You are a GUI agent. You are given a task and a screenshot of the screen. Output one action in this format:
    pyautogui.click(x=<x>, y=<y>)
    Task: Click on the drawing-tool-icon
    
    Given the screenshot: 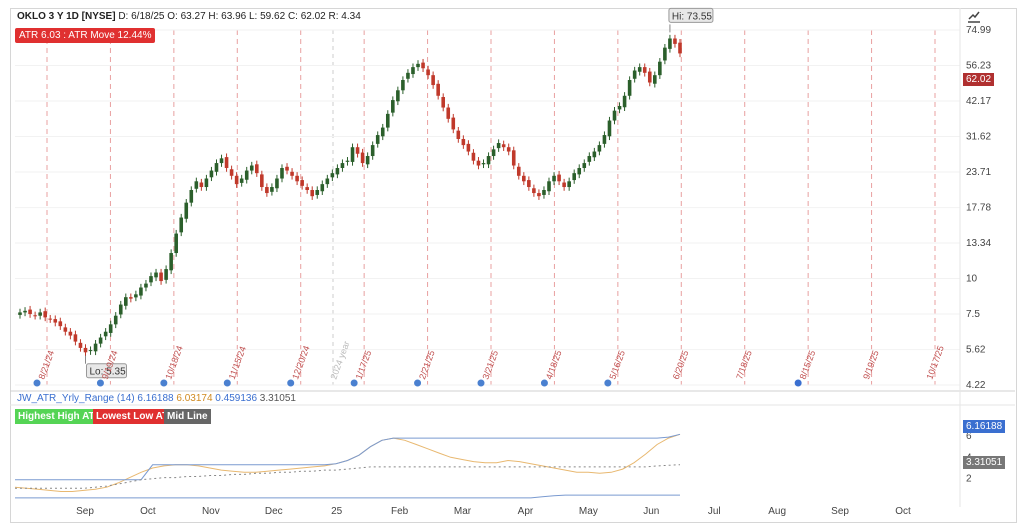 What is the action you would take?
    pyautogui.click(x=974, y=17)
    